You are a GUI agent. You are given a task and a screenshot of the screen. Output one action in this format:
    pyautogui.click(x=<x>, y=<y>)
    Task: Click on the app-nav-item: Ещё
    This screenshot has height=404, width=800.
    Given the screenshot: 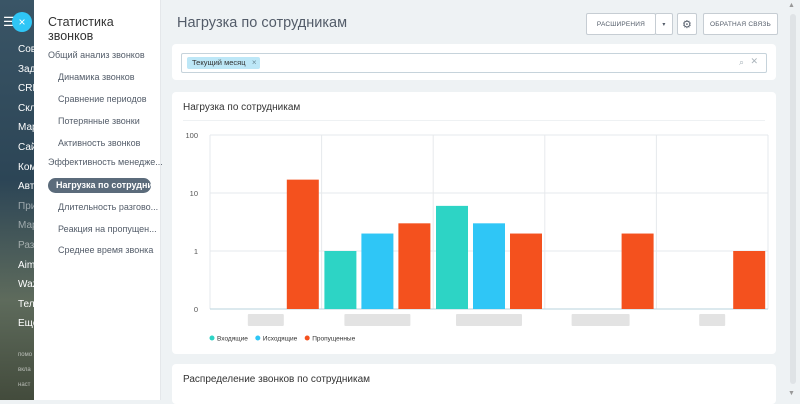 What is the action you would take?
    pyautogui.click(x=26, y=324)
    